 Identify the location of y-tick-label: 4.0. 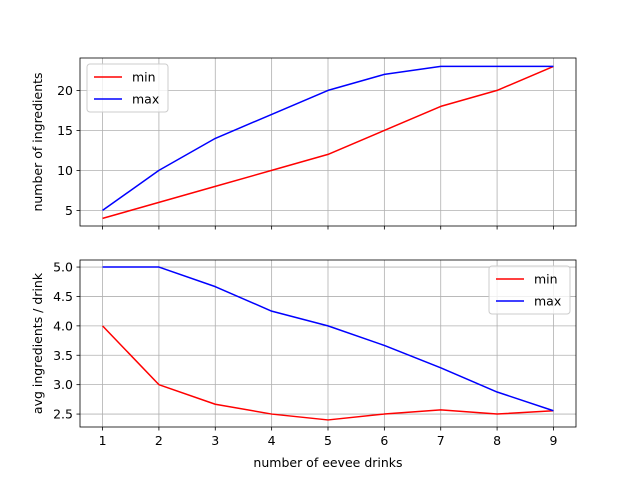
(63, 325).